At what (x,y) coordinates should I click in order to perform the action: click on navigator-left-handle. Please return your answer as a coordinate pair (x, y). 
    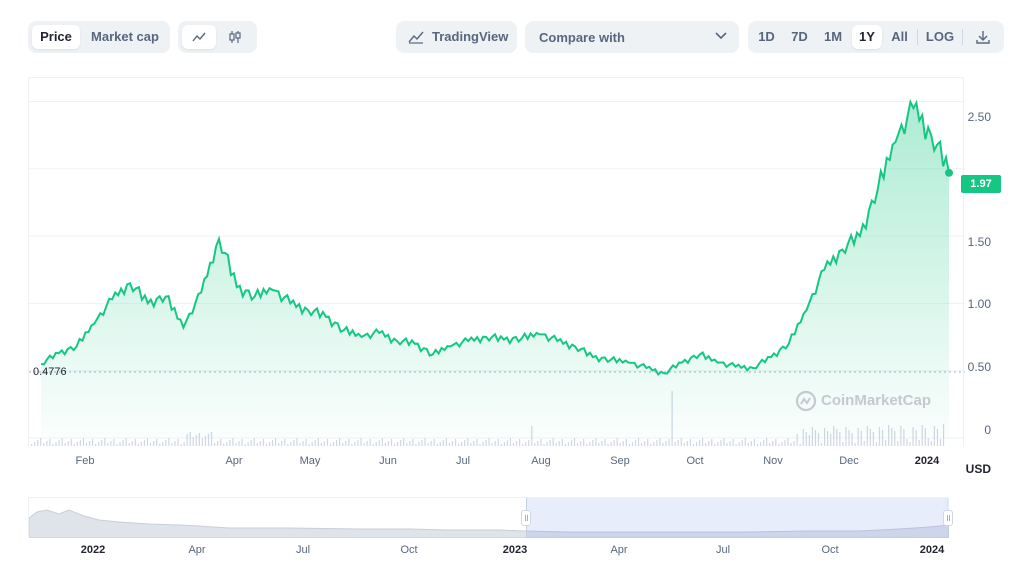
    Looking at the image, I should click on (526, 518).